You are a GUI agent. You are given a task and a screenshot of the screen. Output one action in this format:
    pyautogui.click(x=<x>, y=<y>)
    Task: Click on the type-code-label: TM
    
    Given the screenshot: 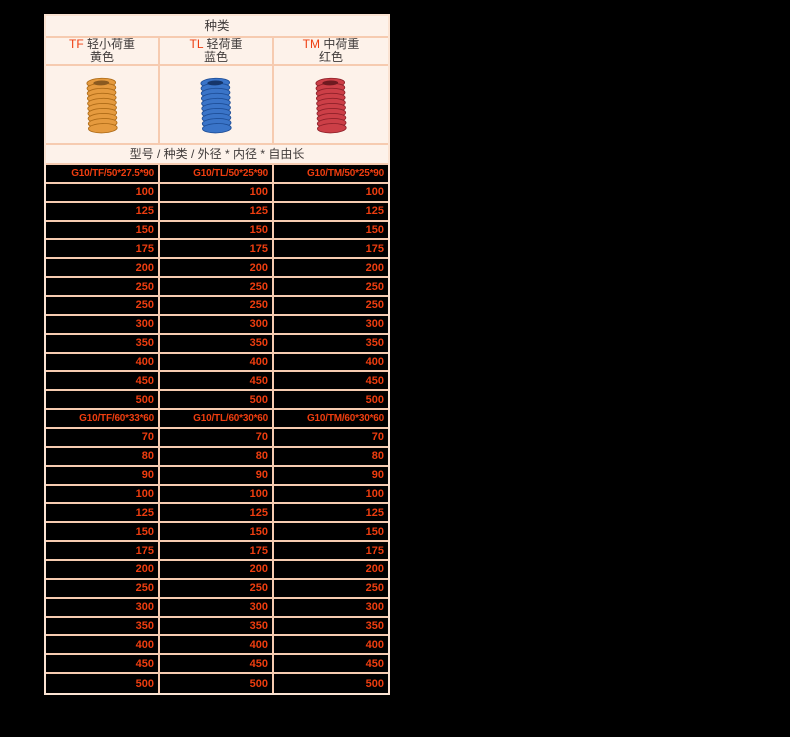 What is the action you would take?
    pyautogui.click(x=311, y=44)
    